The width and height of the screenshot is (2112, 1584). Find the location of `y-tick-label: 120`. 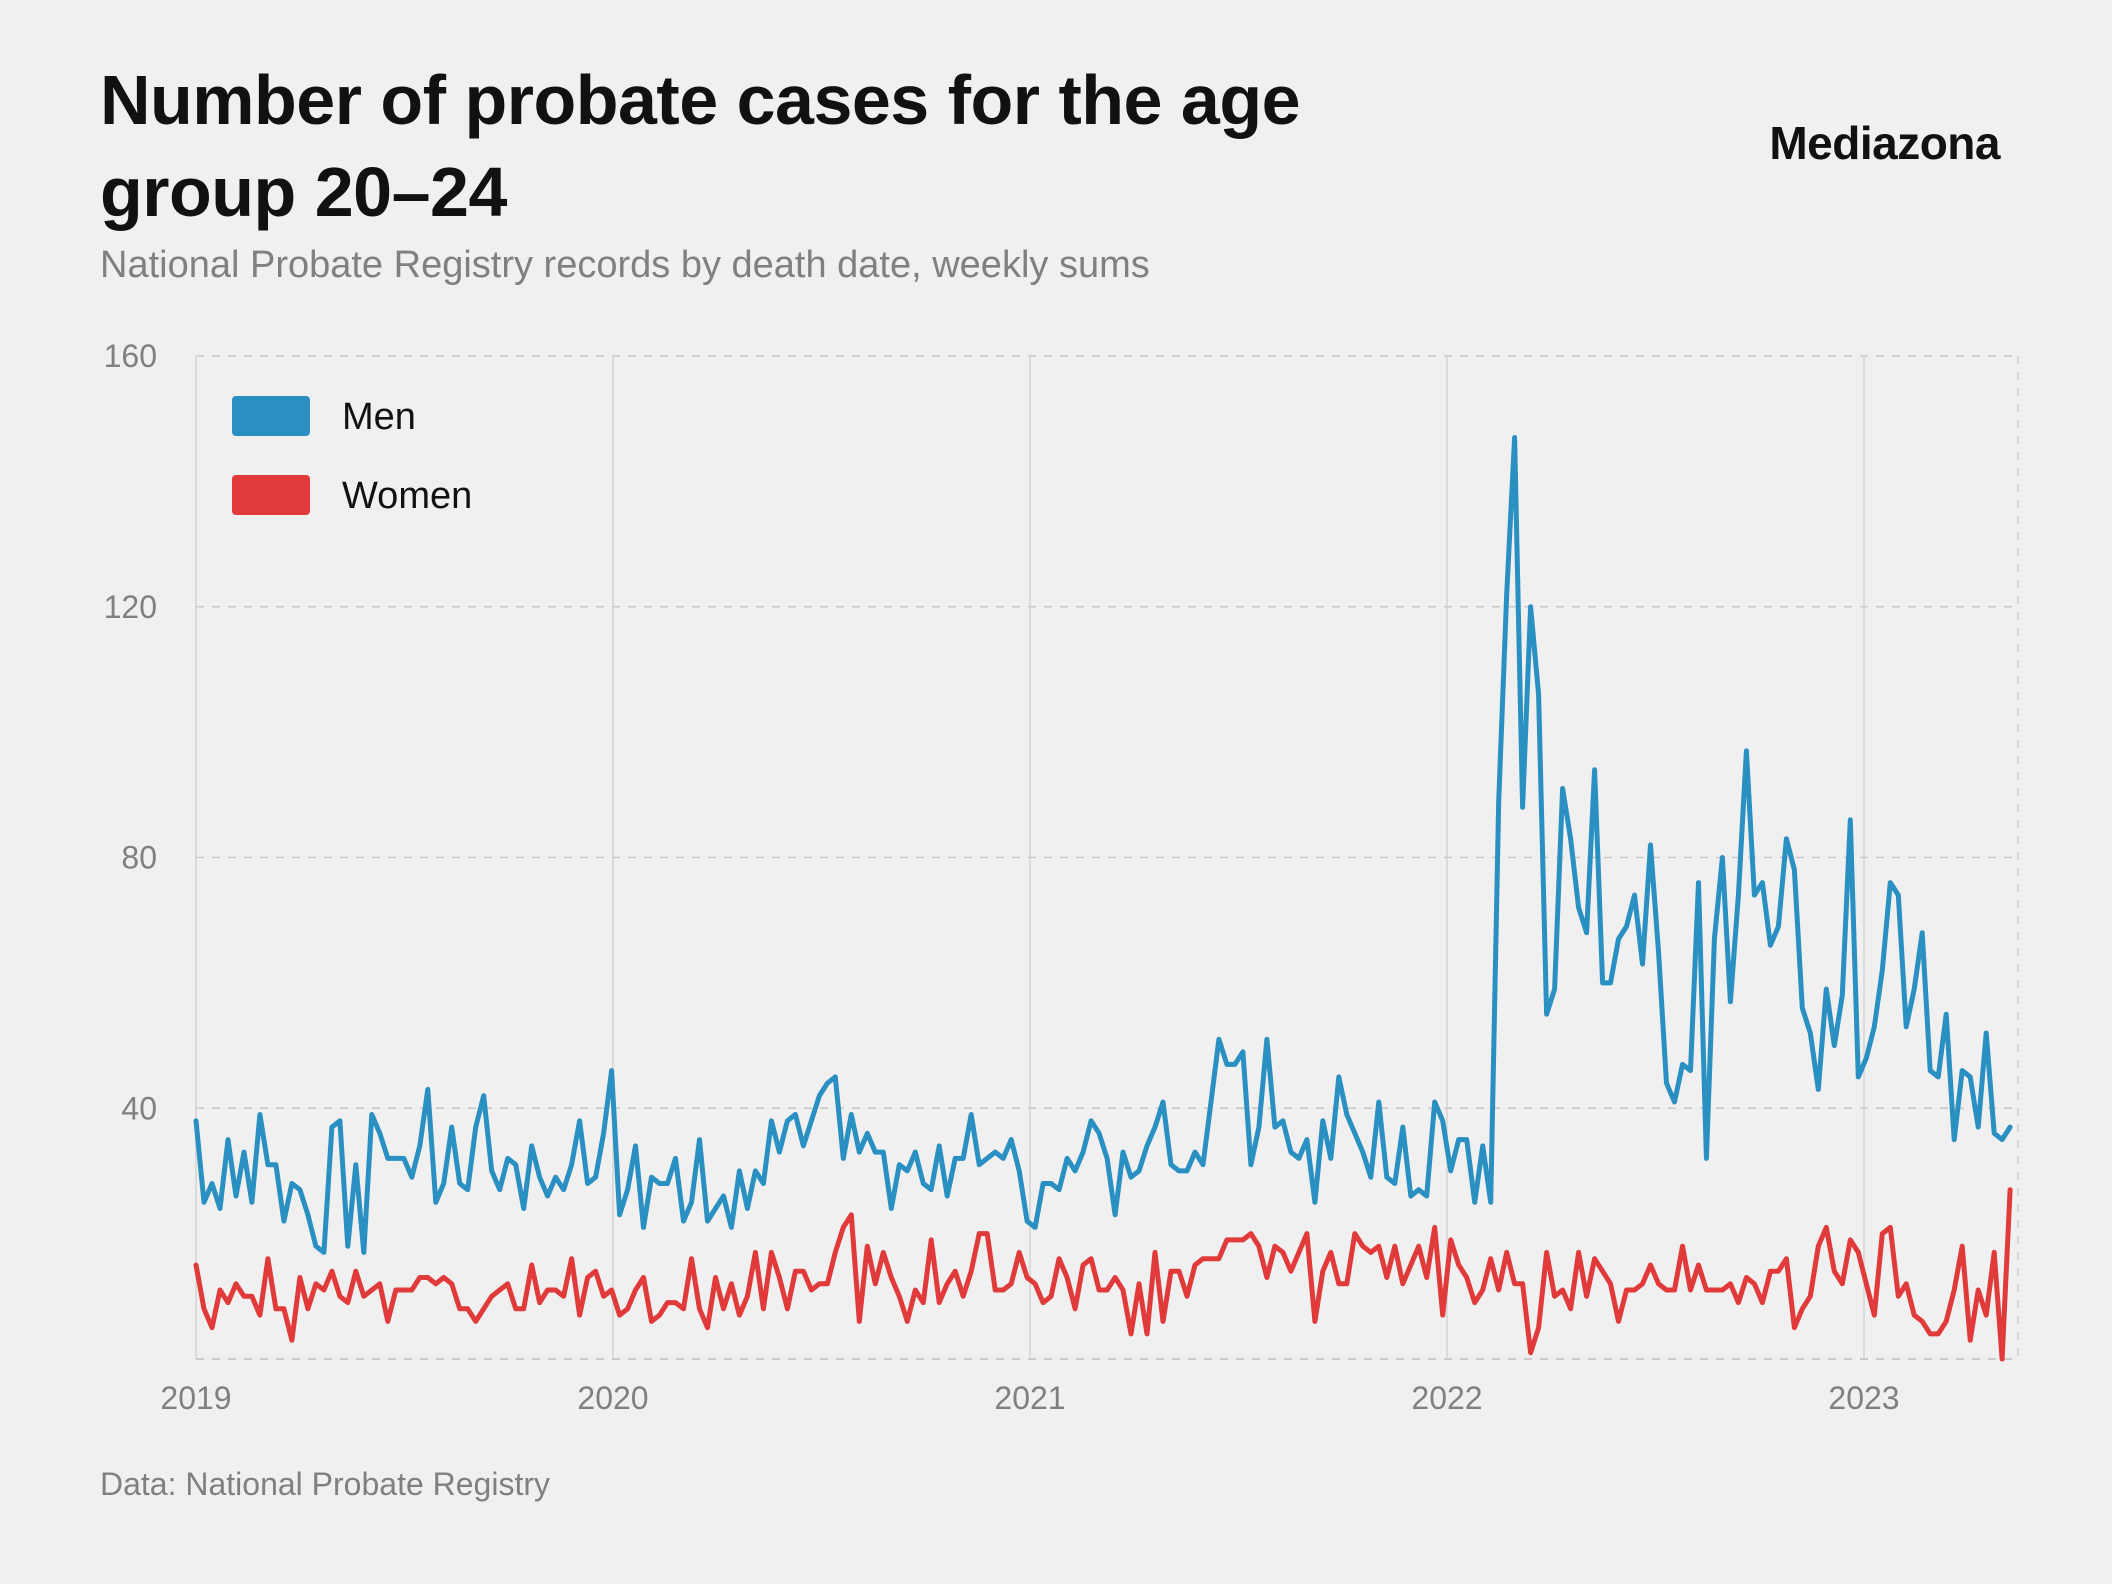

y-tick-label: 120 is located at coordinates (130, 607).